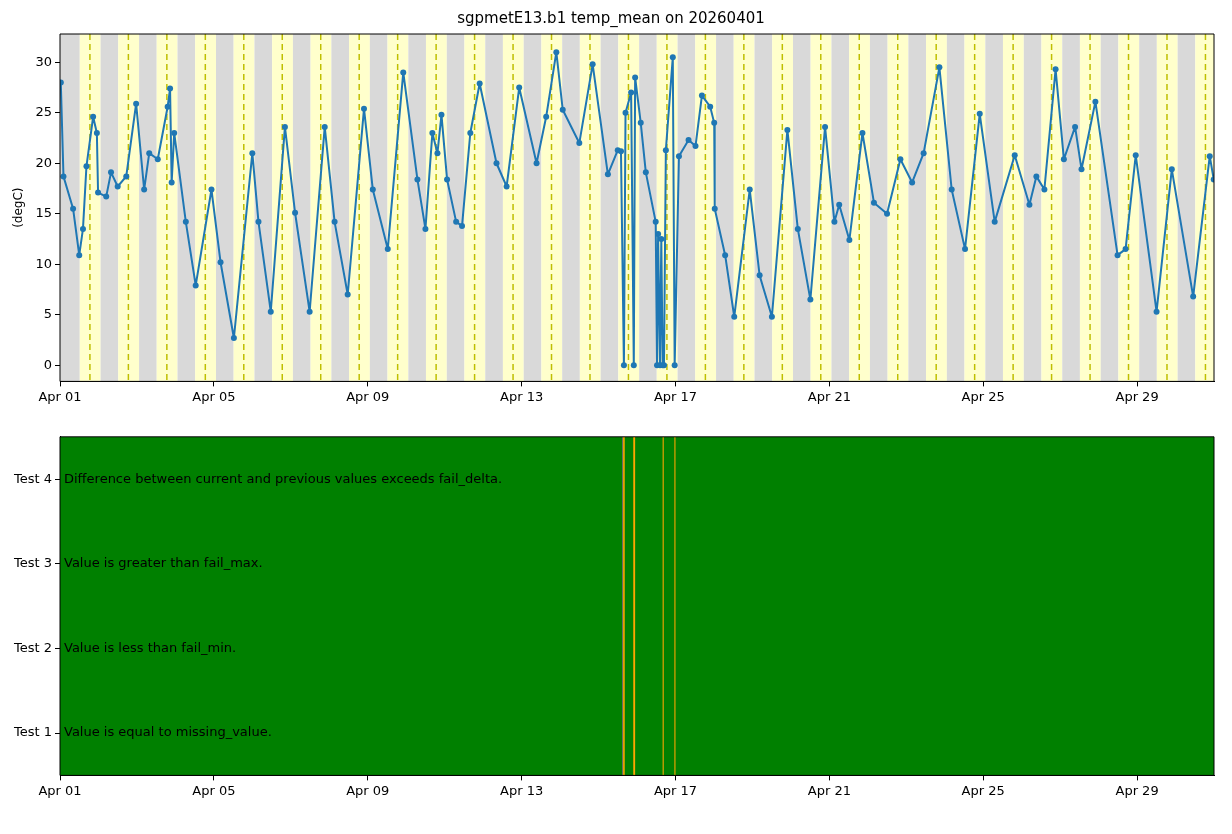 The height and width of the screenshot is (834, 1232). I want to click on y-tick-label: 0, so click(47, 364).